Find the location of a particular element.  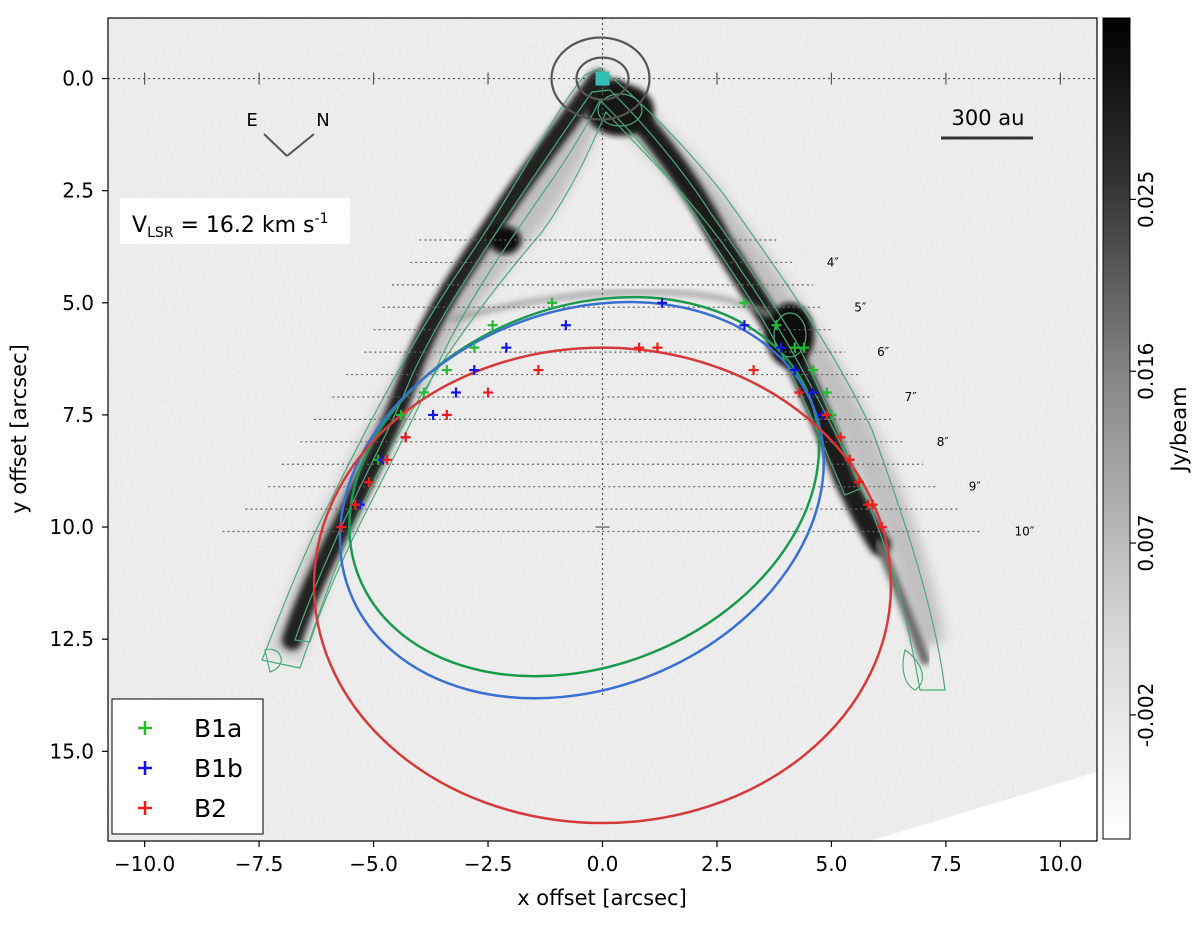

data-markers is located at coordinates (611, 415).